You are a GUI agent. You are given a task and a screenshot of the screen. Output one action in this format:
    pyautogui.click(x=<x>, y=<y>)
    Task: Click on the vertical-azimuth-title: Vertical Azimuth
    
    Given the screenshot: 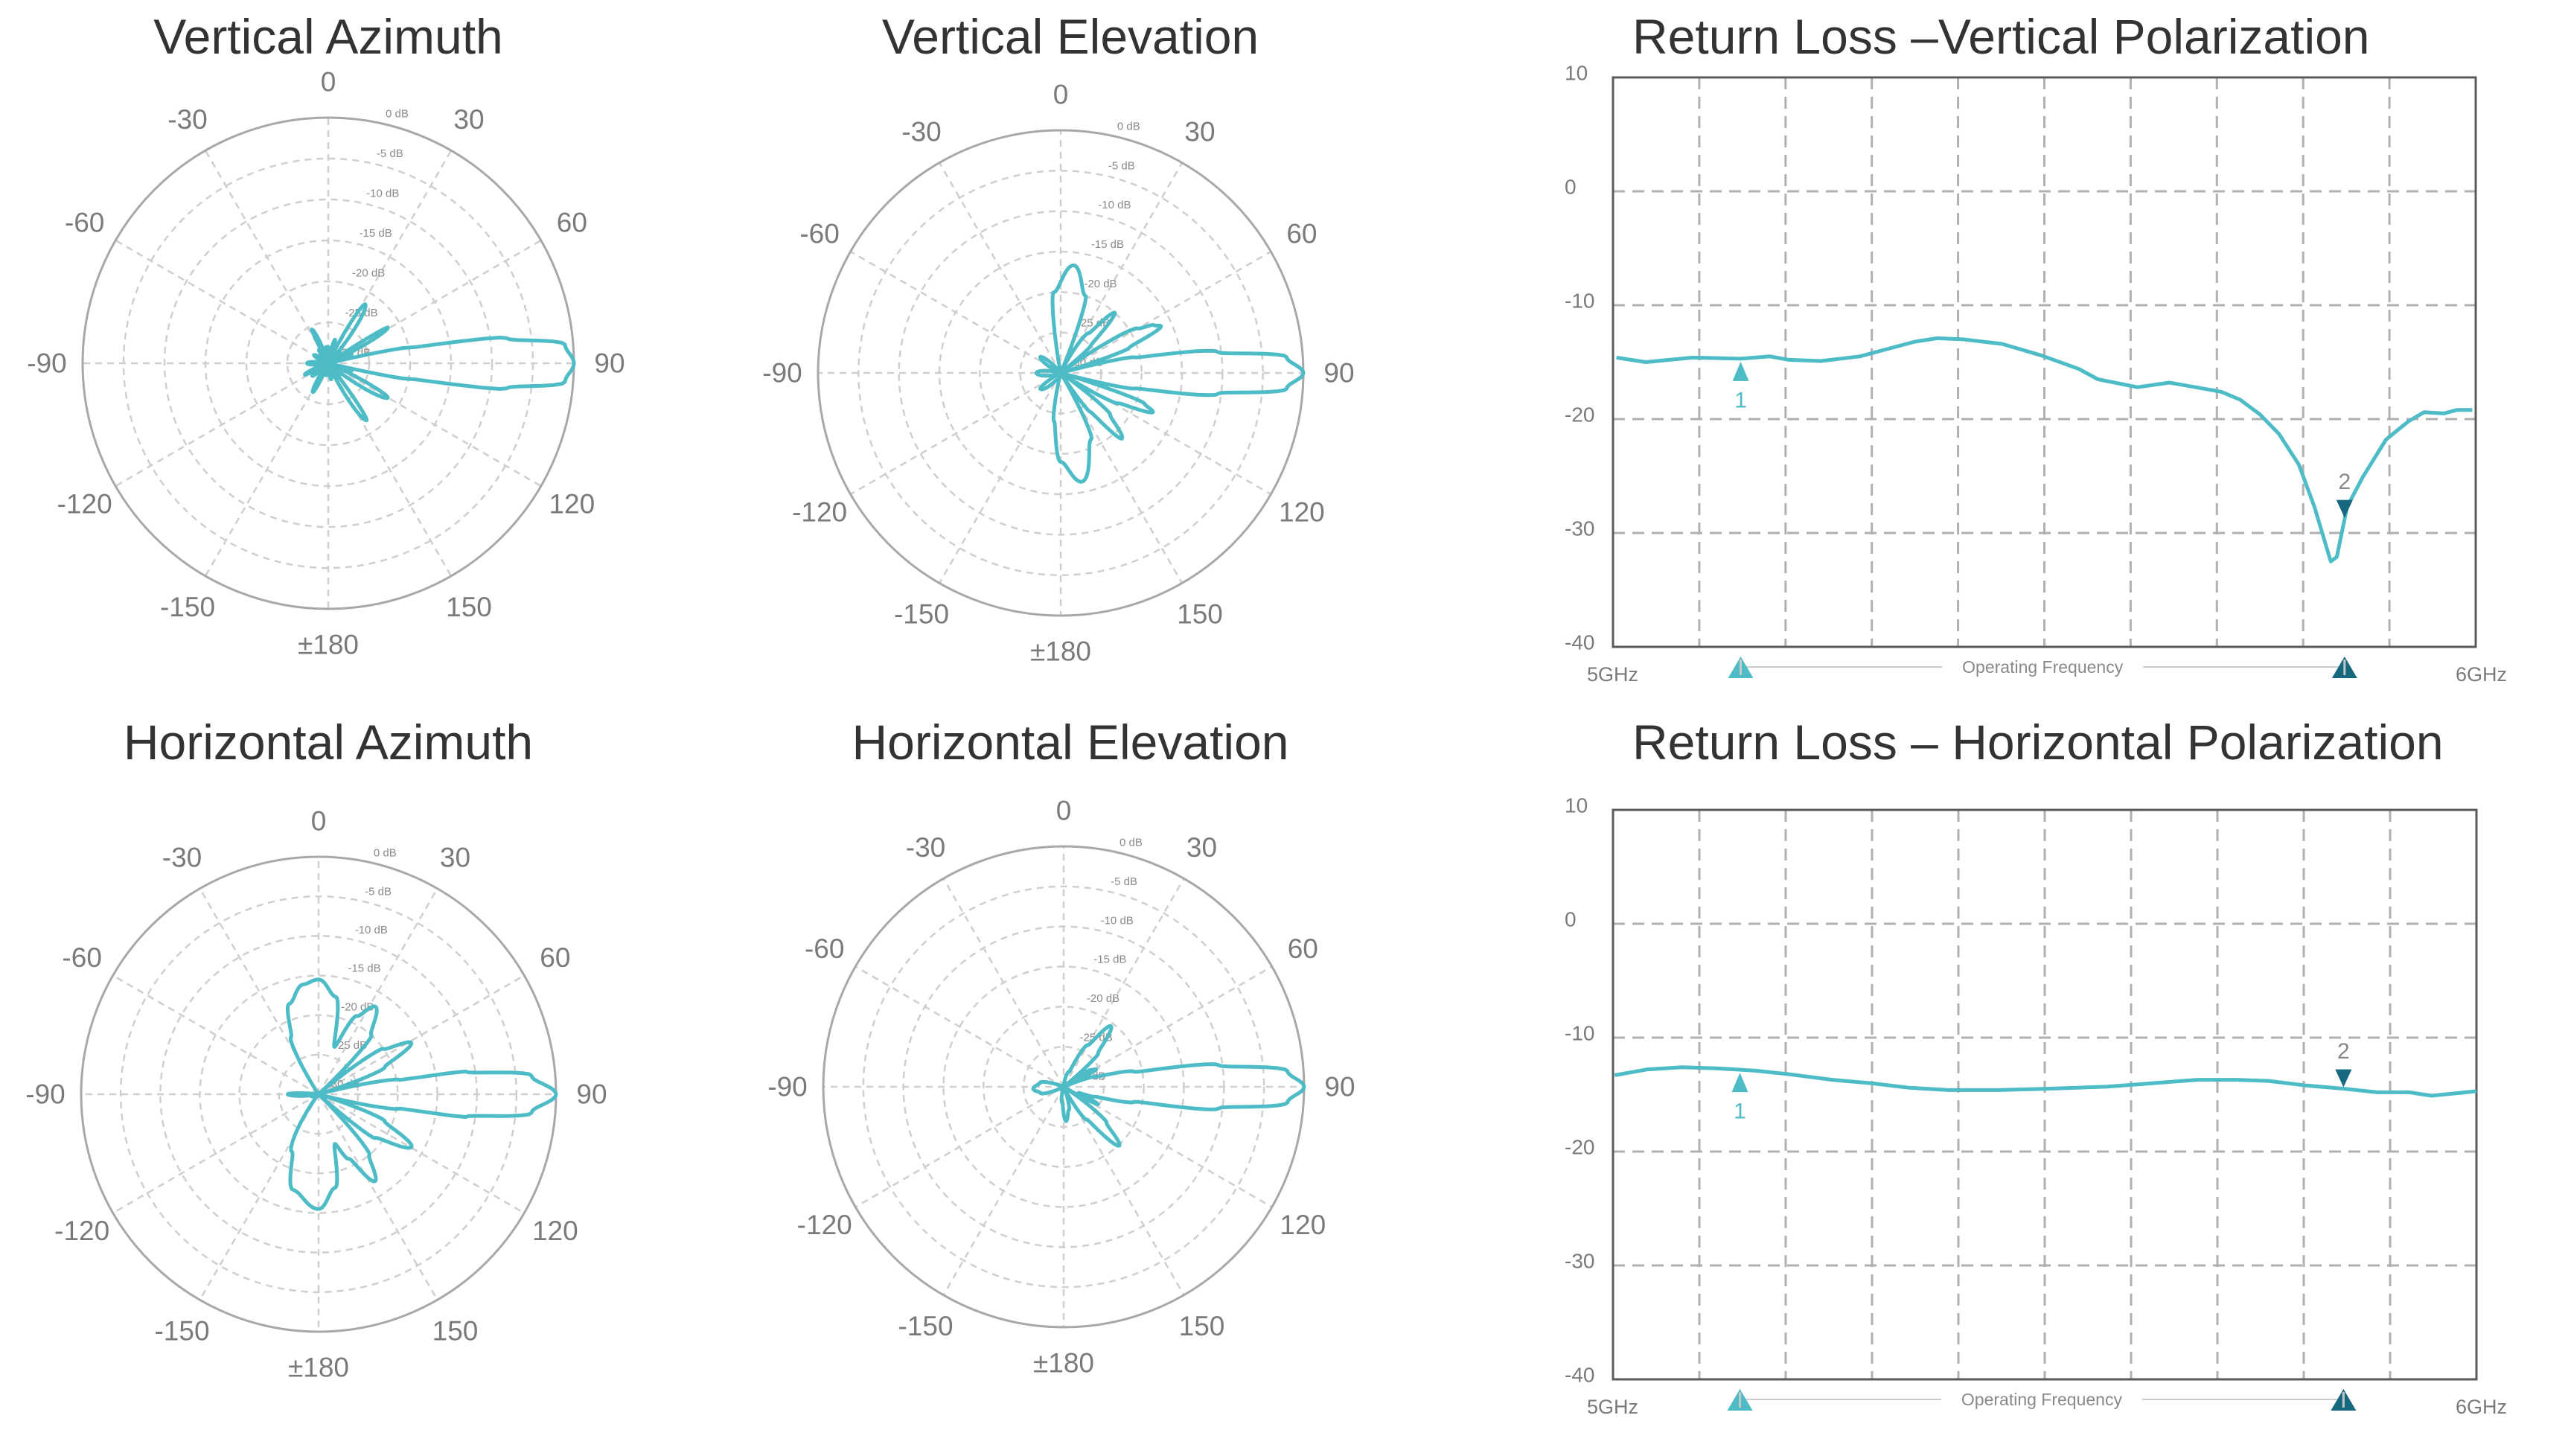 What is the action you would take?
    pyautogui.click(x=328, y=36)
    